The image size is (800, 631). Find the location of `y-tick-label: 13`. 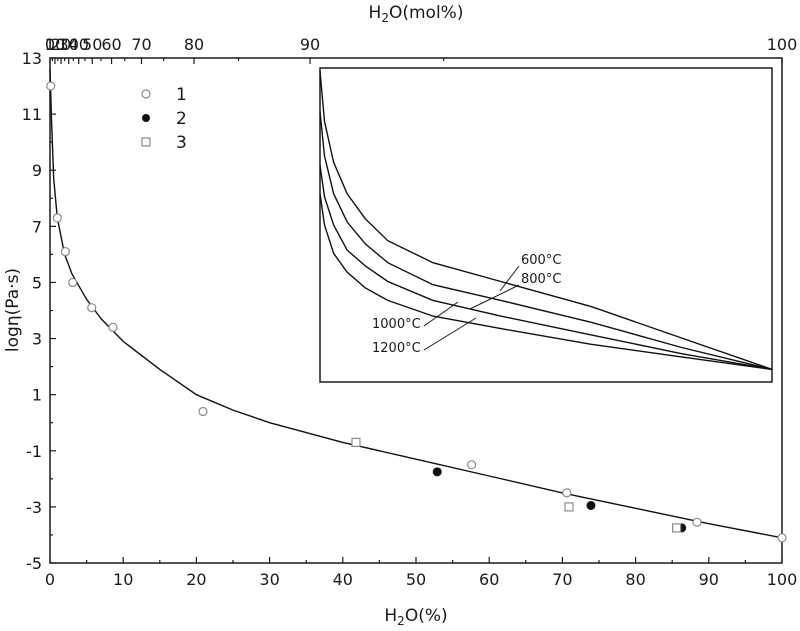

y-tick-label: 13 is located at coordinates (32, 58).